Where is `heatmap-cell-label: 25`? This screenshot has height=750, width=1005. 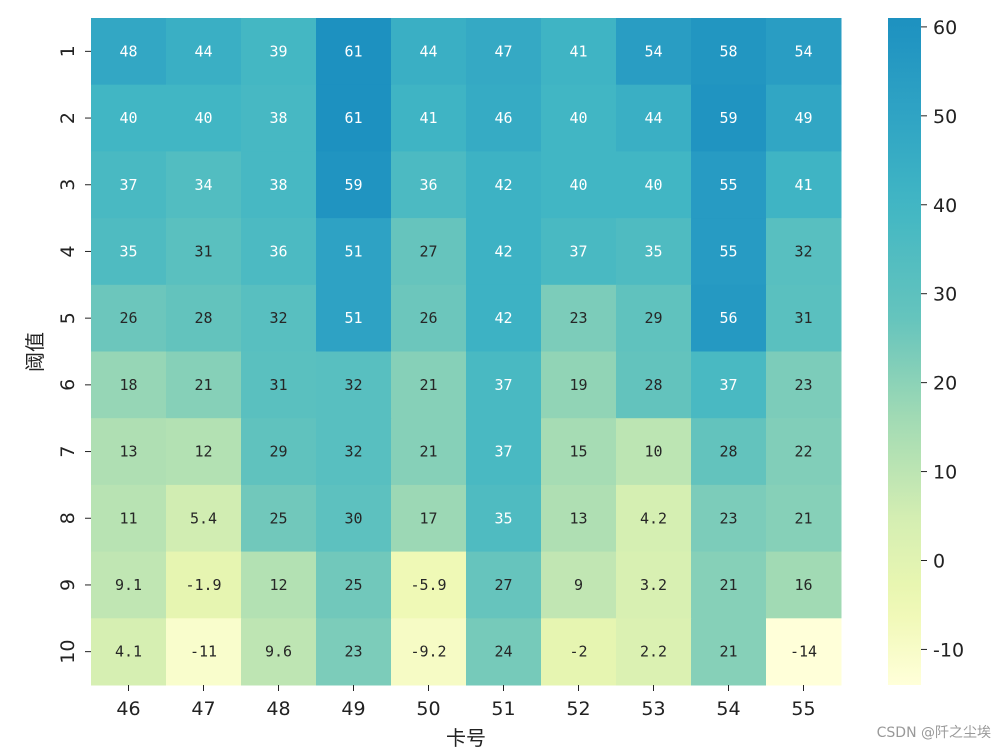
heatmap-cell-label: 25 is located at coordinates (353, 585).